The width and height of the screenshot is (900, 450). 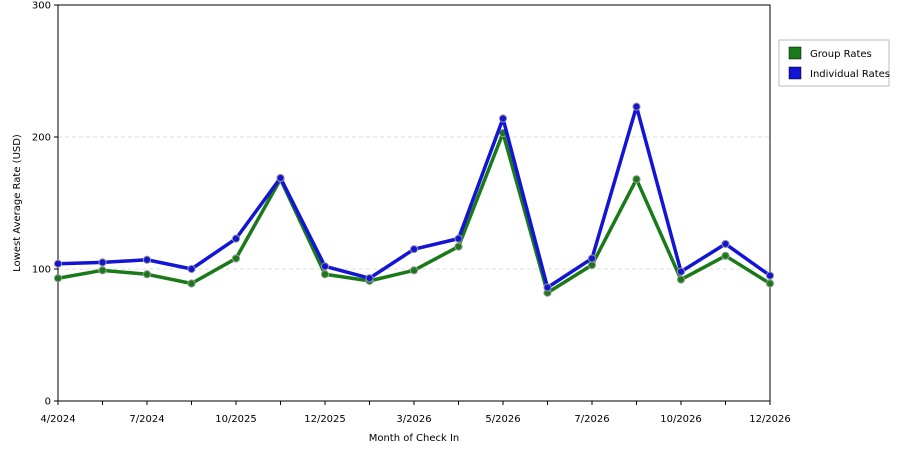 What do you see at coordinates (41, 6) in the screenshot?
I see `y-tick-label: 300` at bounding box center [41, 6].